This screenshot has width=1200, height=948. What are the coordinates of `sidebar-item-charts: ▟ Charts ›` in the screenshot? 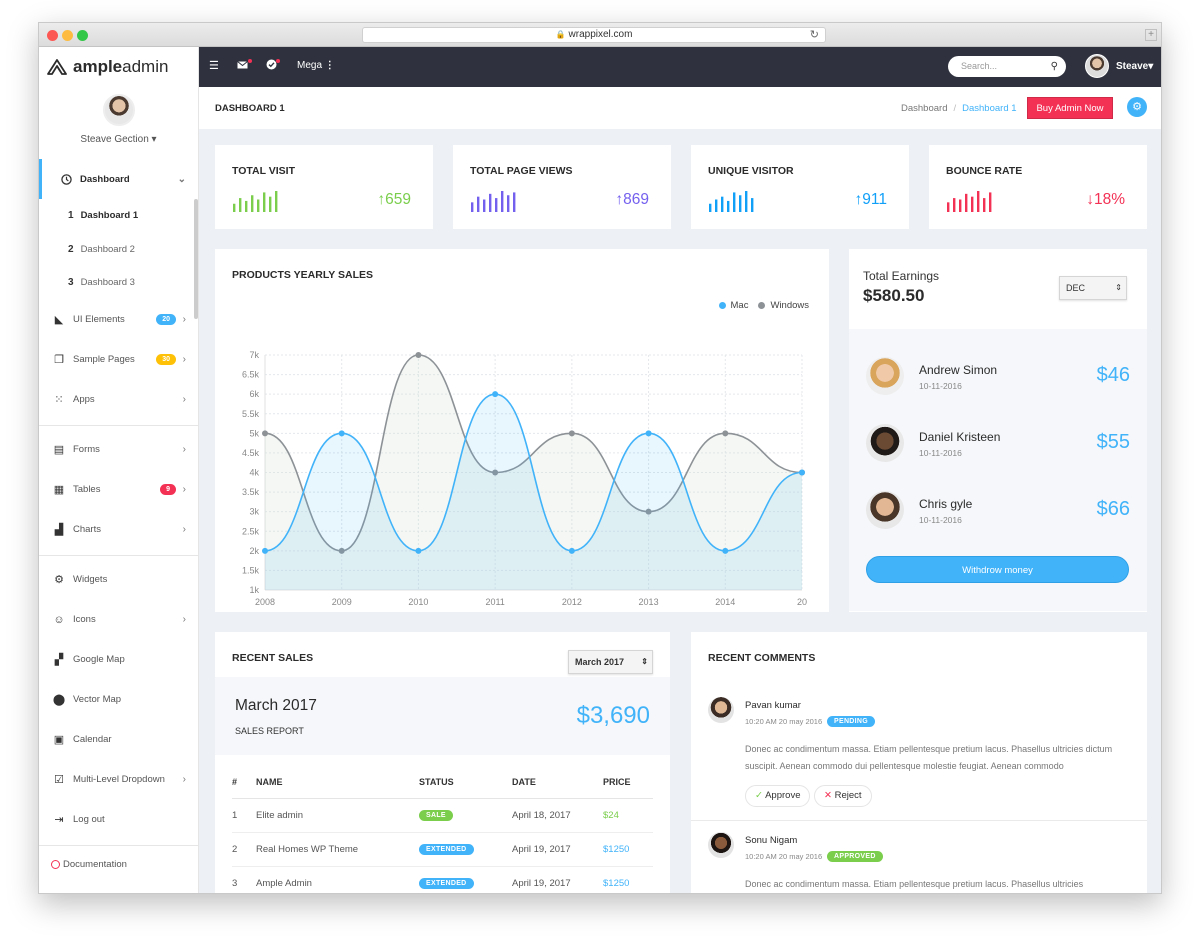 It's located at (118, 530).